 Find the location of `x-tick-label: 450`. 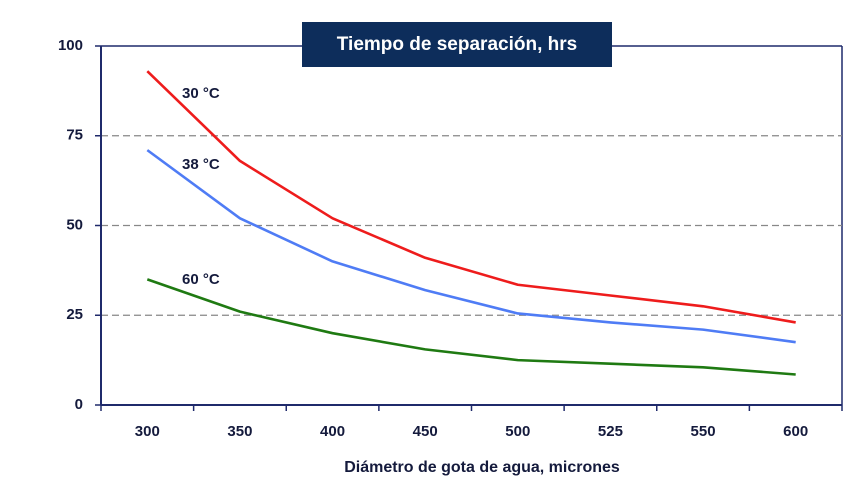

x-tick-label: 450 is located at coordinates (425, 431).